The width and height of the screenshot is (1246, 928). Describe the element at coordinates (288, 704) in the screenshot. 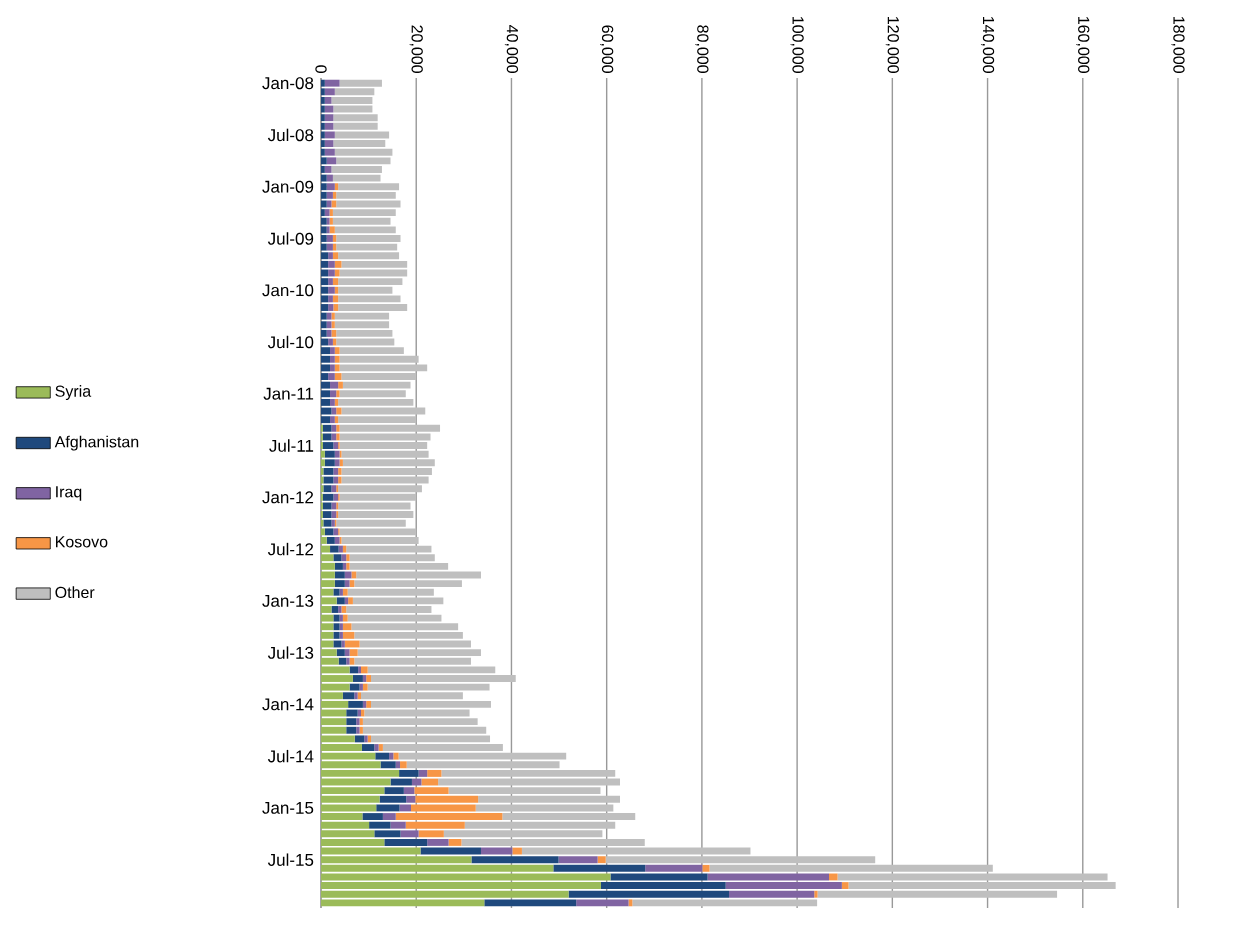

I see `y-tick-label: Jan-14` at that location.